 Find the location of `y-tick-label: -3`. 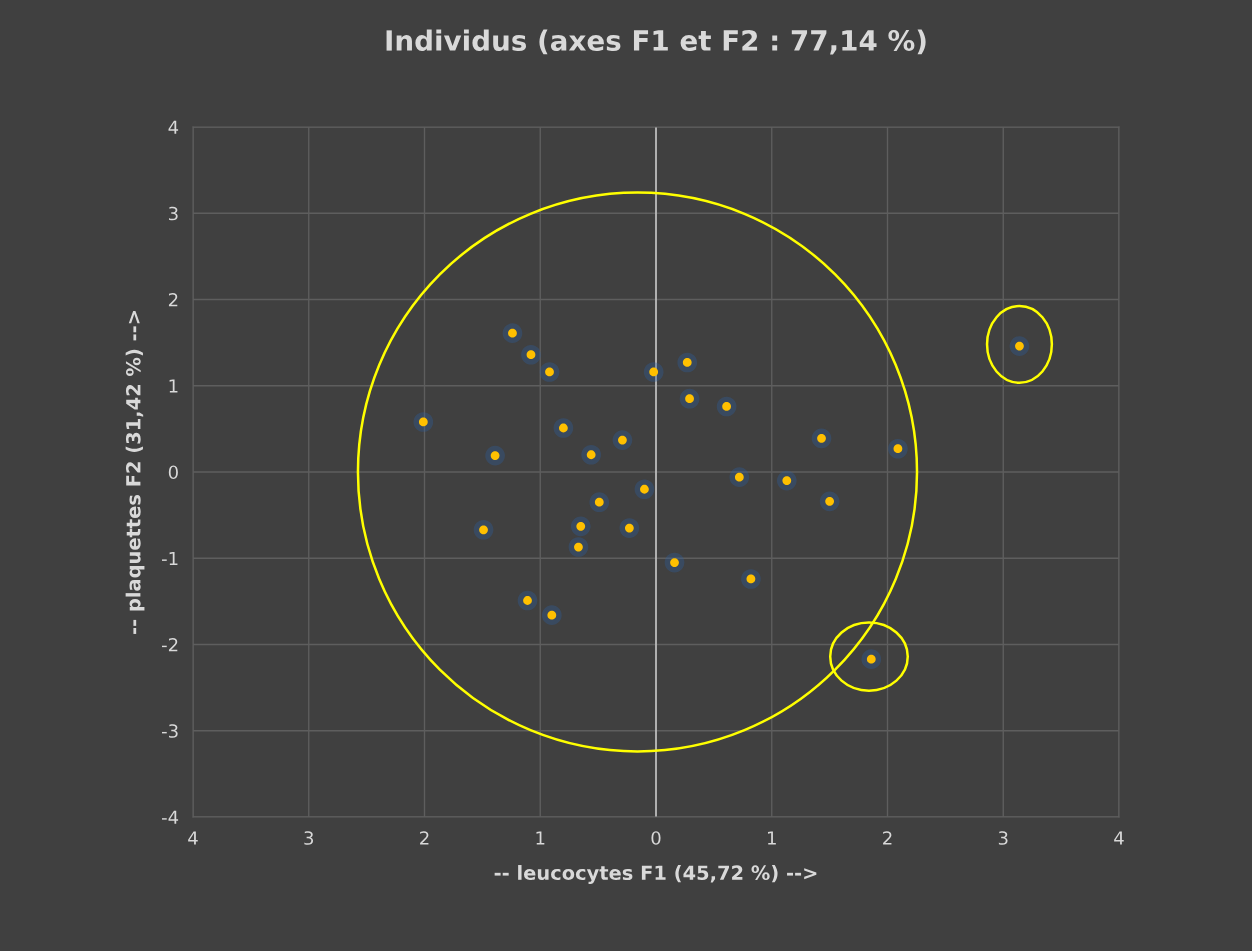

y-tick-label: -3 is located at coordinates (169, 731).